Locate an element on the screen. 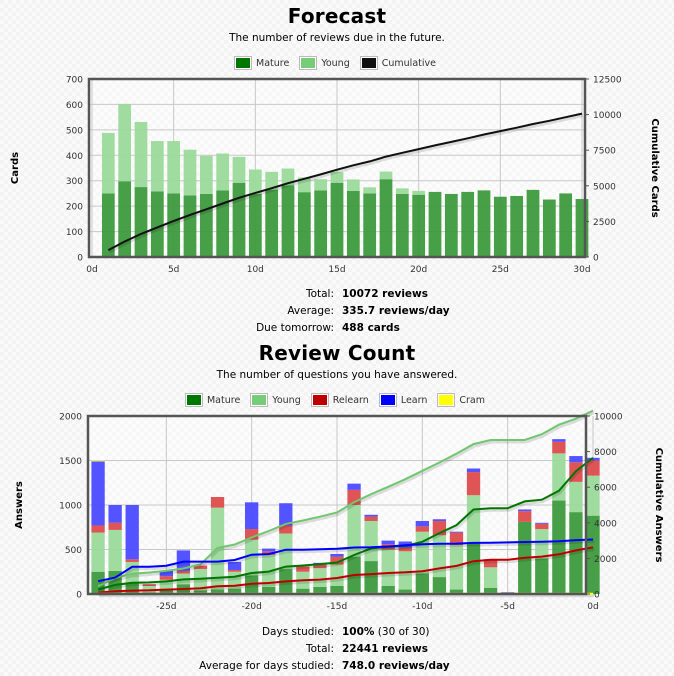 The width and height of the screenshot is (674, 676). stat-value: 22441 reviews is located at coordinates (385, 649).